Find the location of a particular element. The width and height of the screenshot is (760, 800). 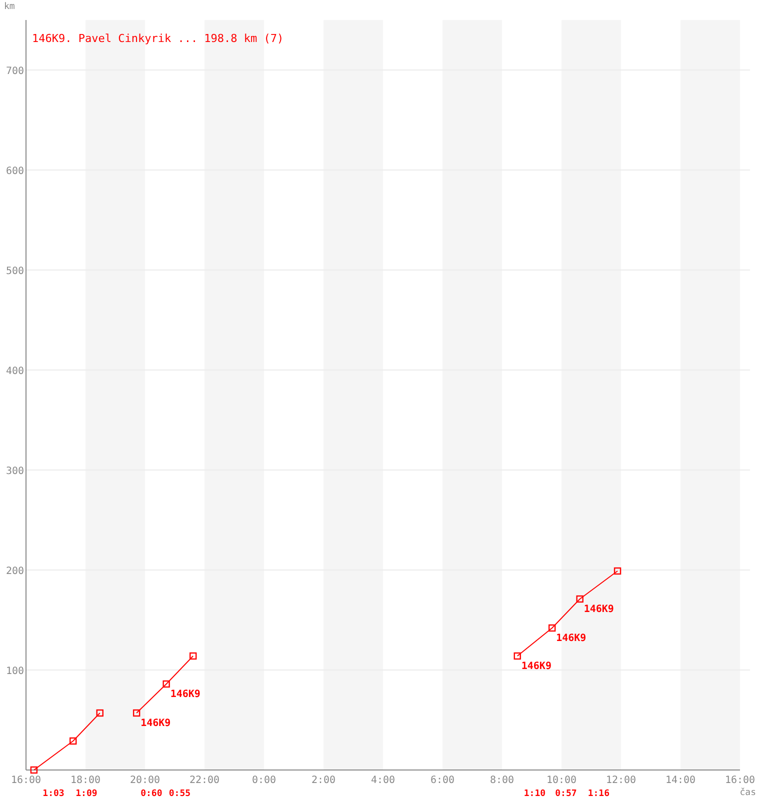

y-tick-label: 700 is located at coordinates (15, 71).